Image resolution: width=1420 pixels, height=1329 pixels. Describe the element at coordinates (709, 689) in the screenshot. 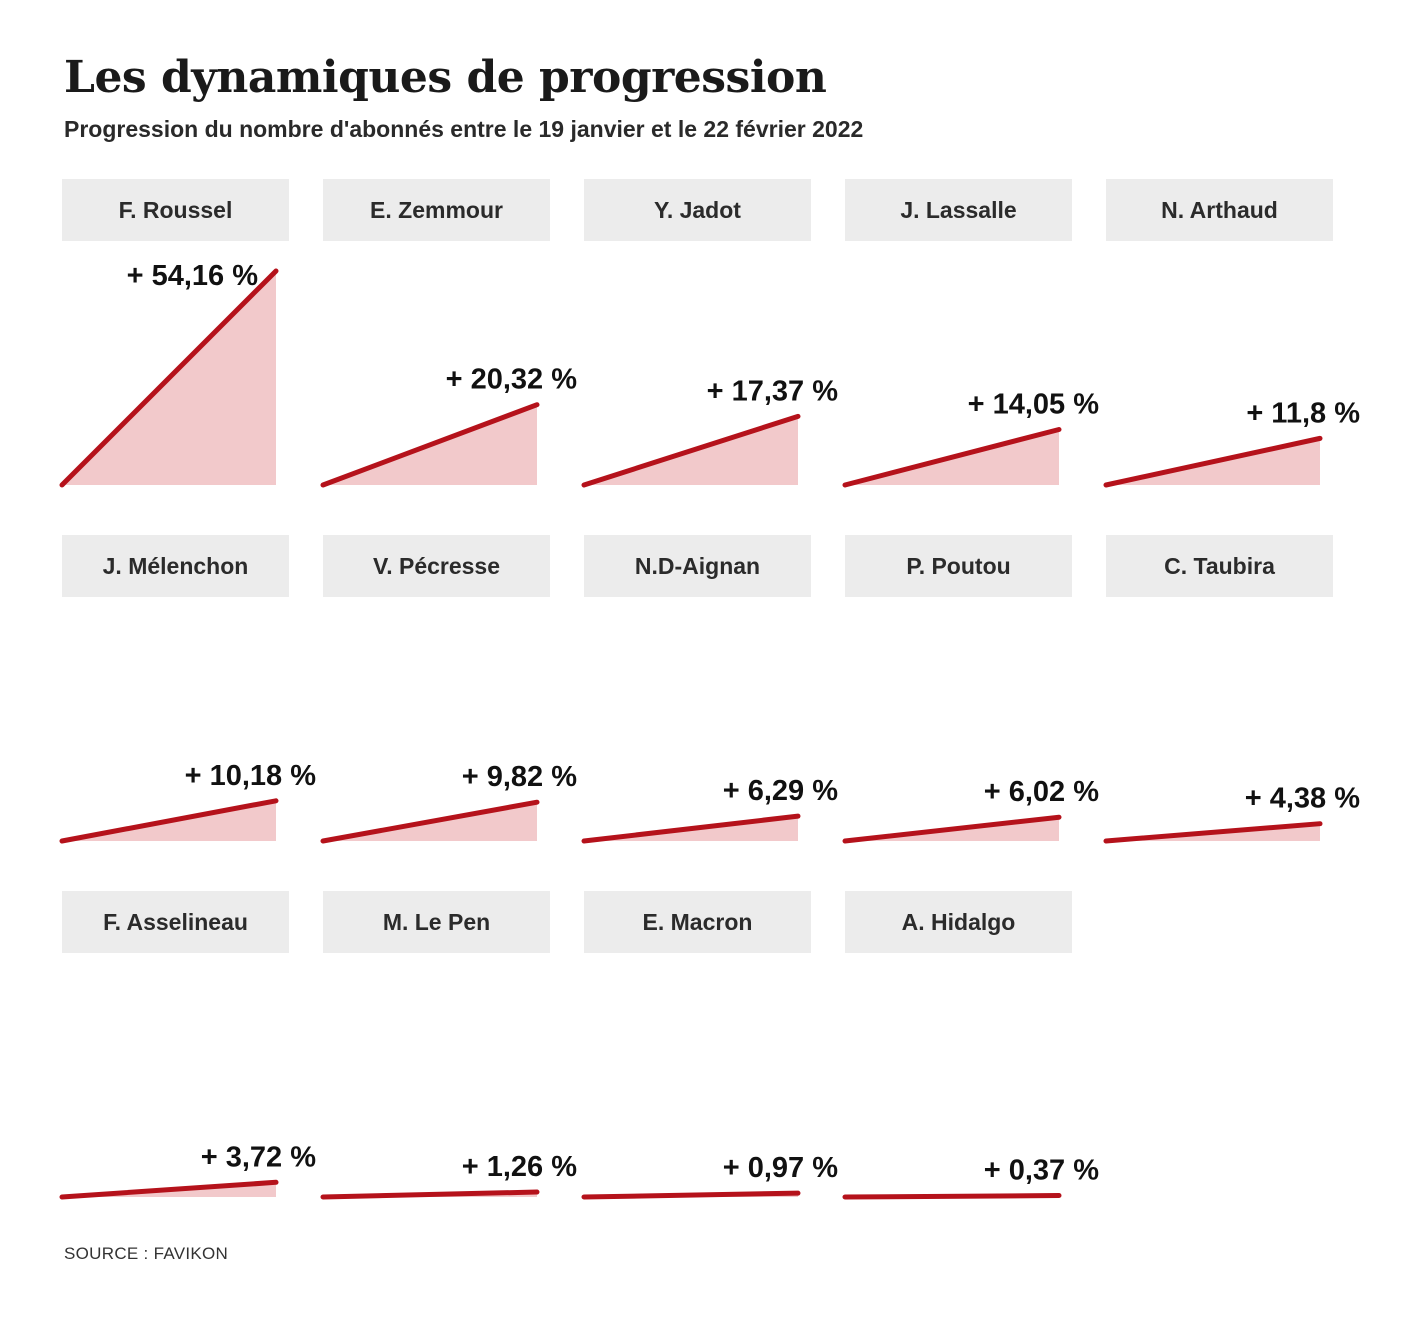

I see `panel-7: N.D-Aignan + 6,29 %` at that location.